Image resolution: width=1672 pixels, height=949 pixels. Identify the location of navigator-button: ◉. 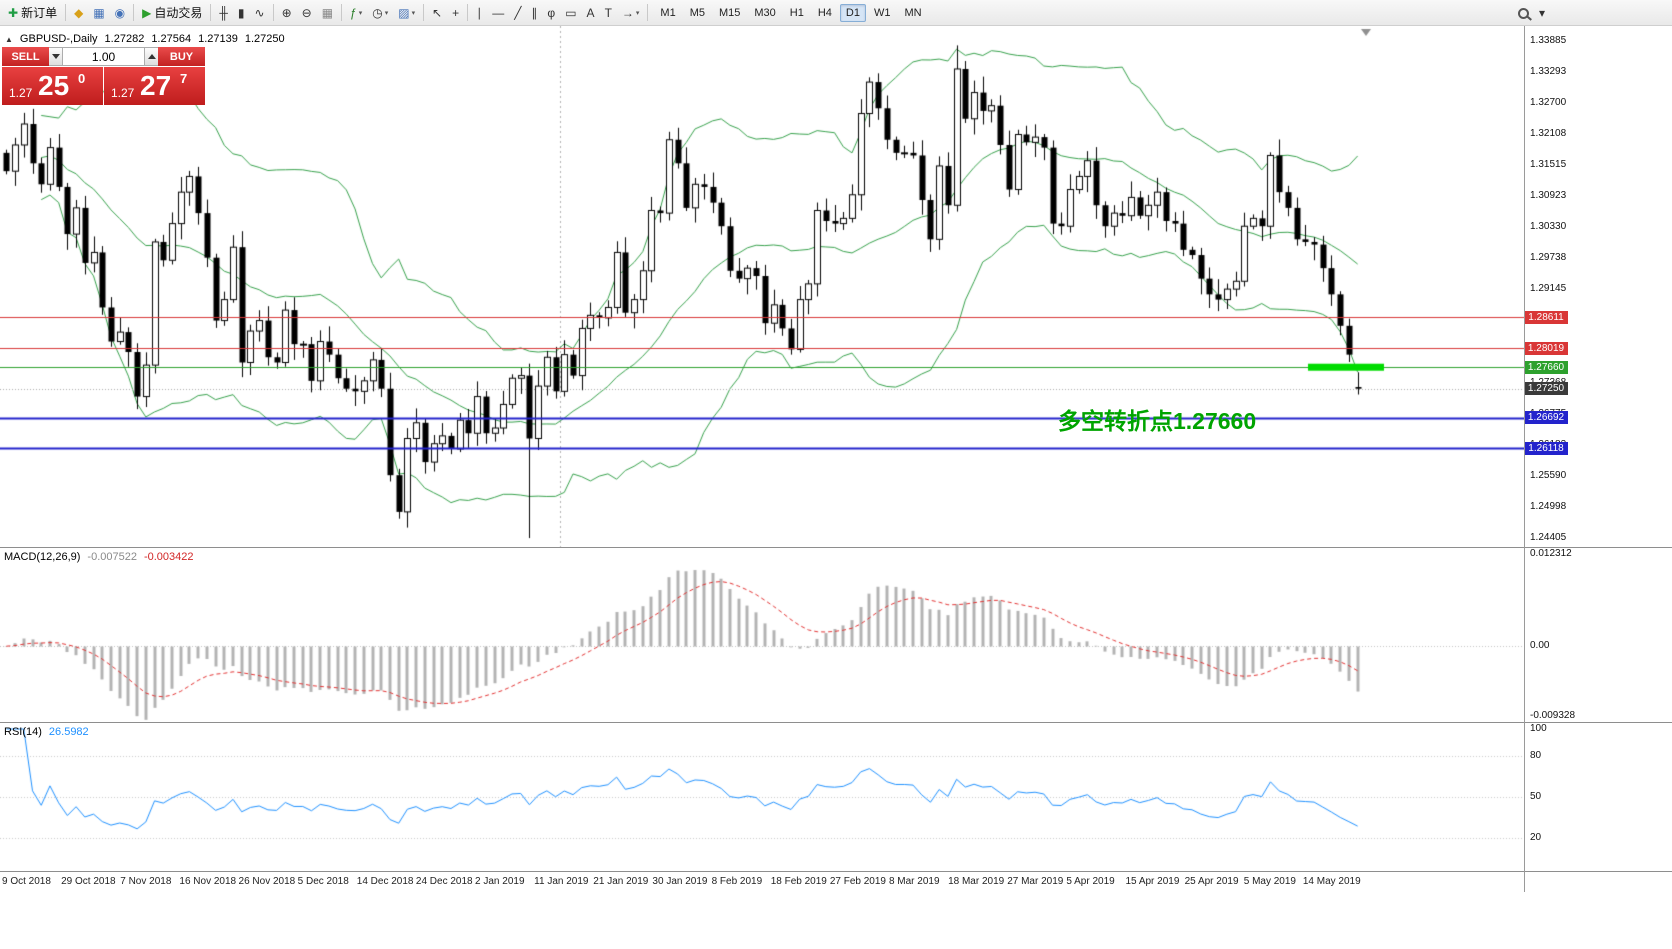
(120, 13).